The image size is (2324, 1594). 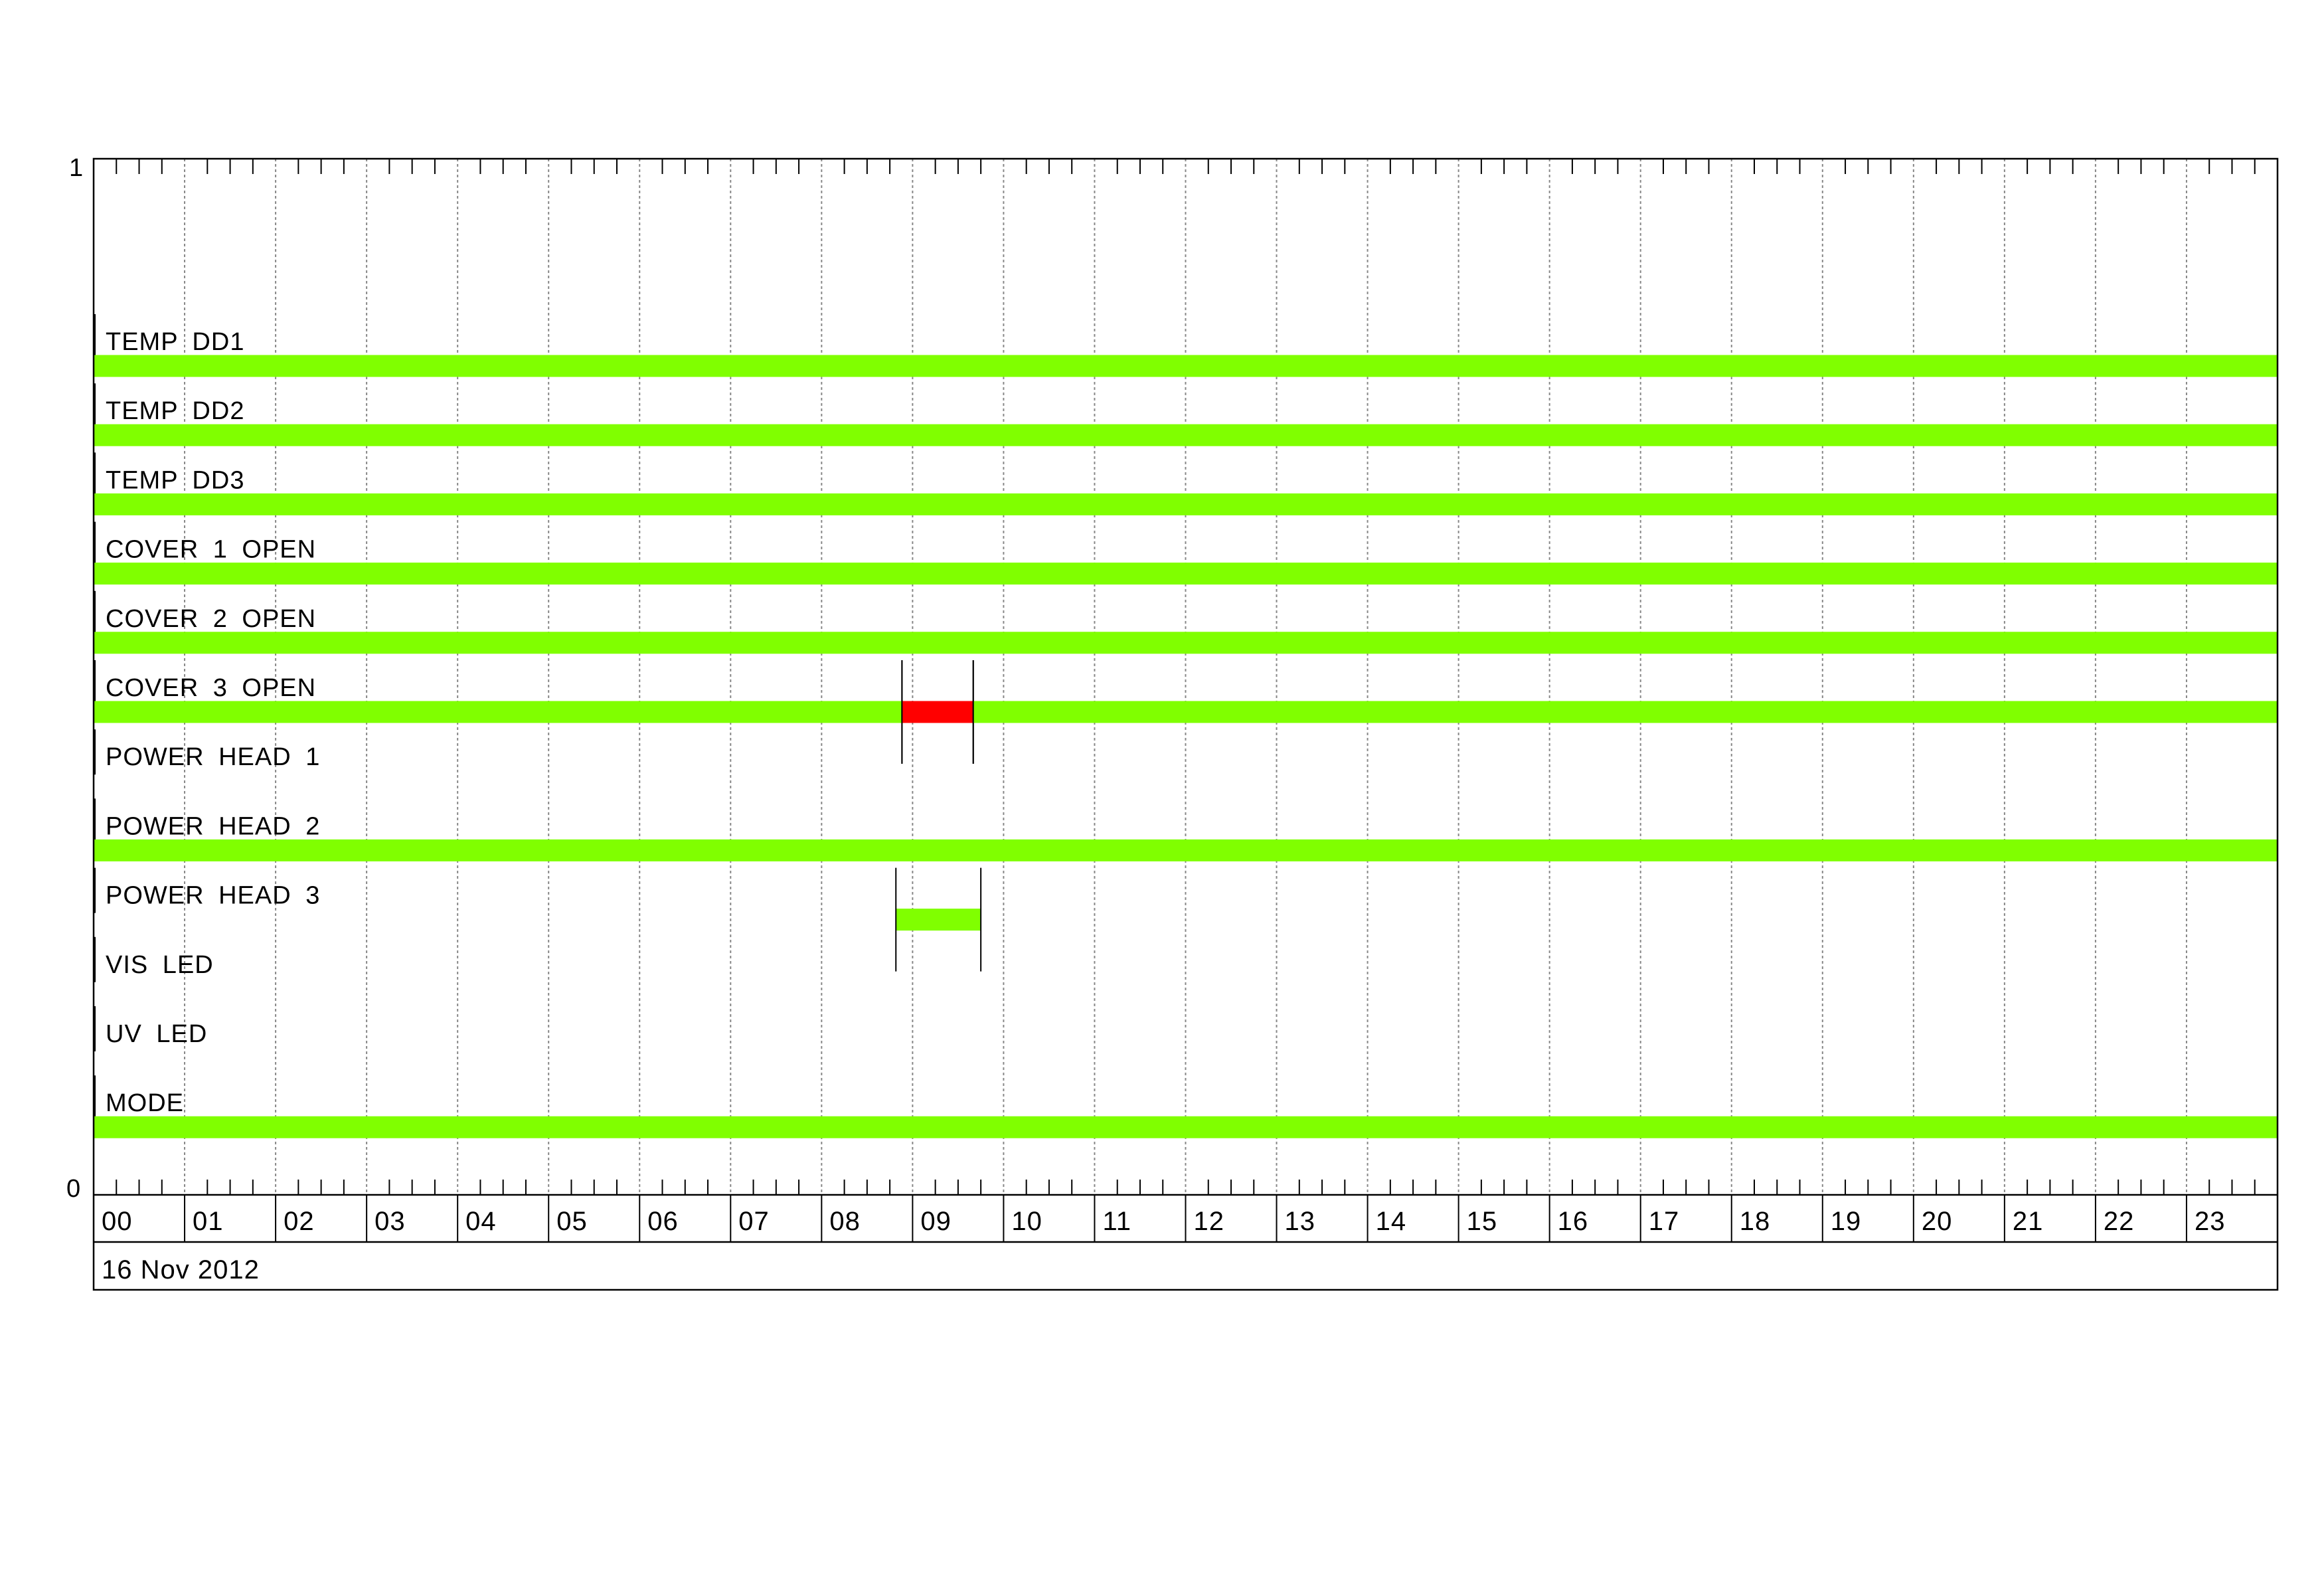 I want to click on hour-tick-label: 17, so click(x=1665, y=1221).